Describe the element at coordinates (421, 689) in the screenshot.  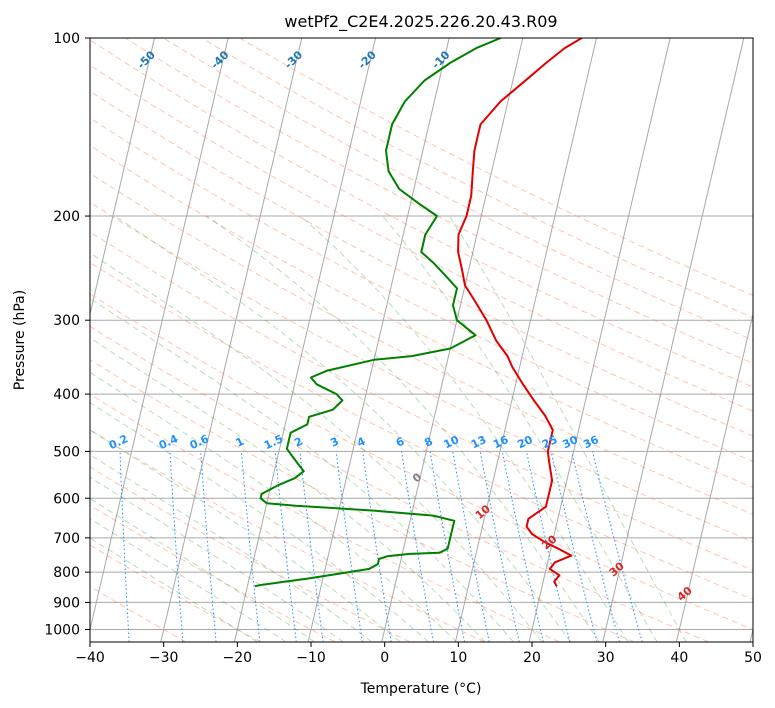
I see `x-axis-label: Temperature (°C)` at that location.